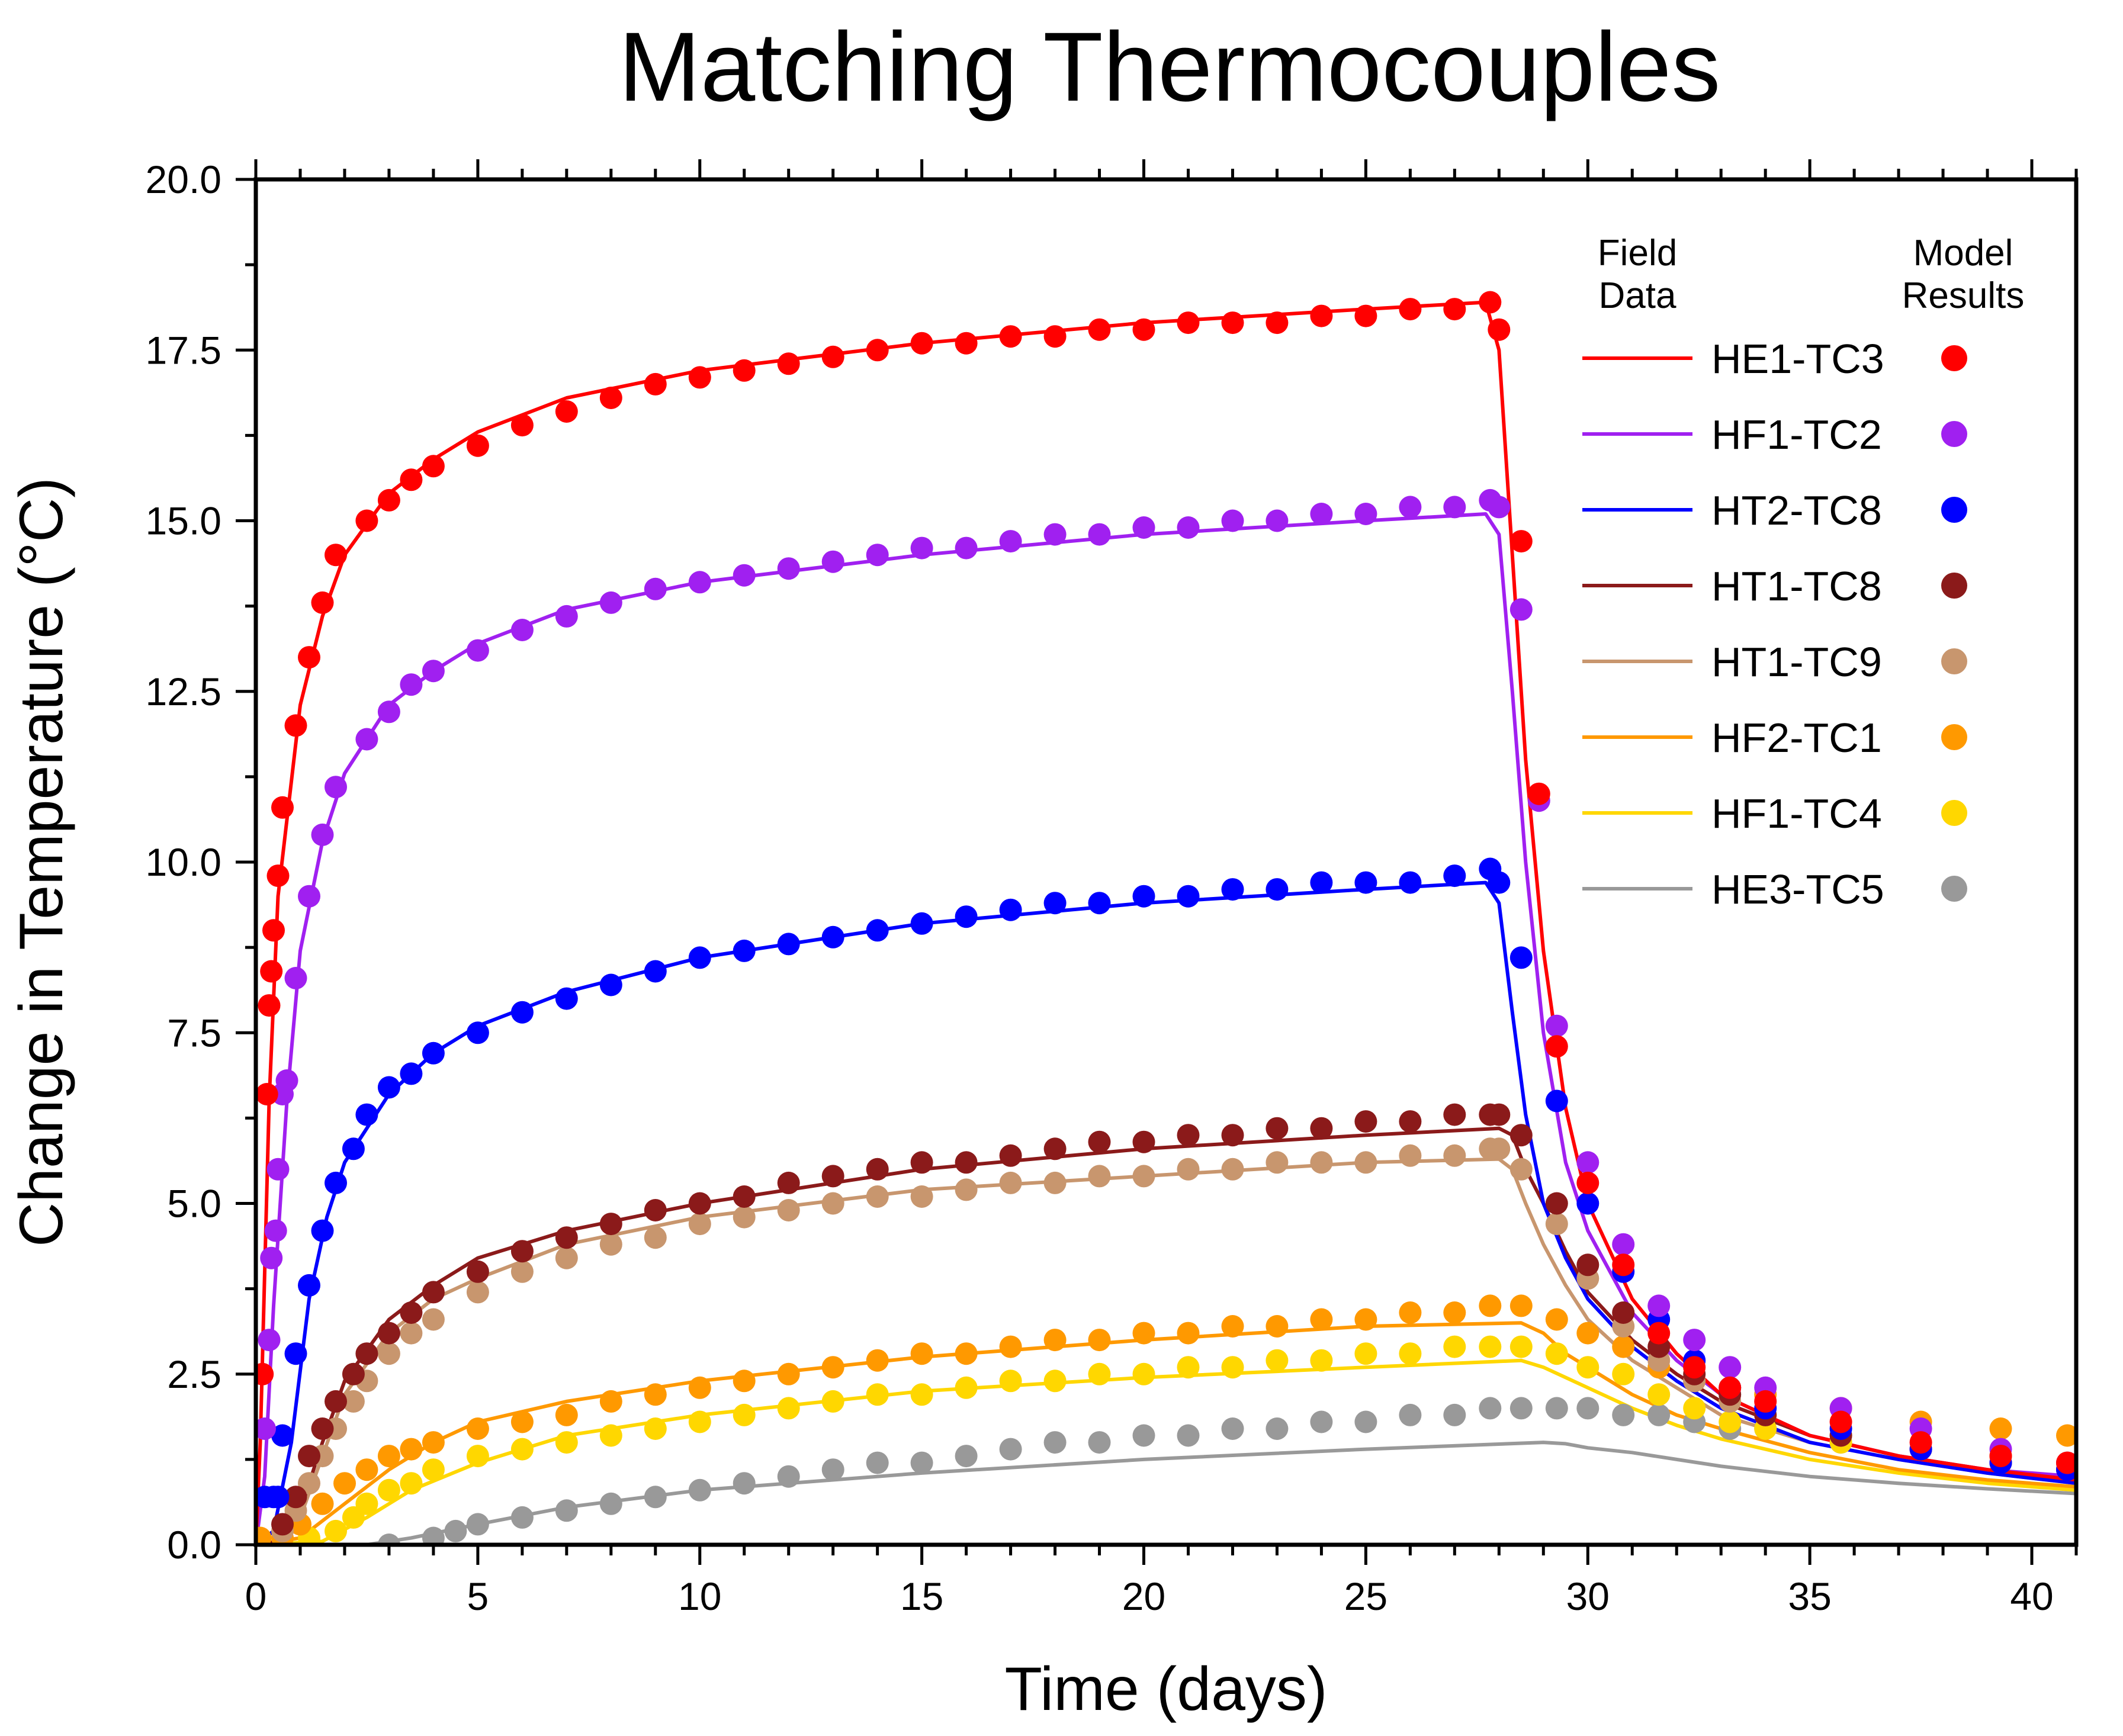 The width and height of the screenshot is (2123, 1736). I want to click on model-points-hf2-tc1, so click(1166, 1419).